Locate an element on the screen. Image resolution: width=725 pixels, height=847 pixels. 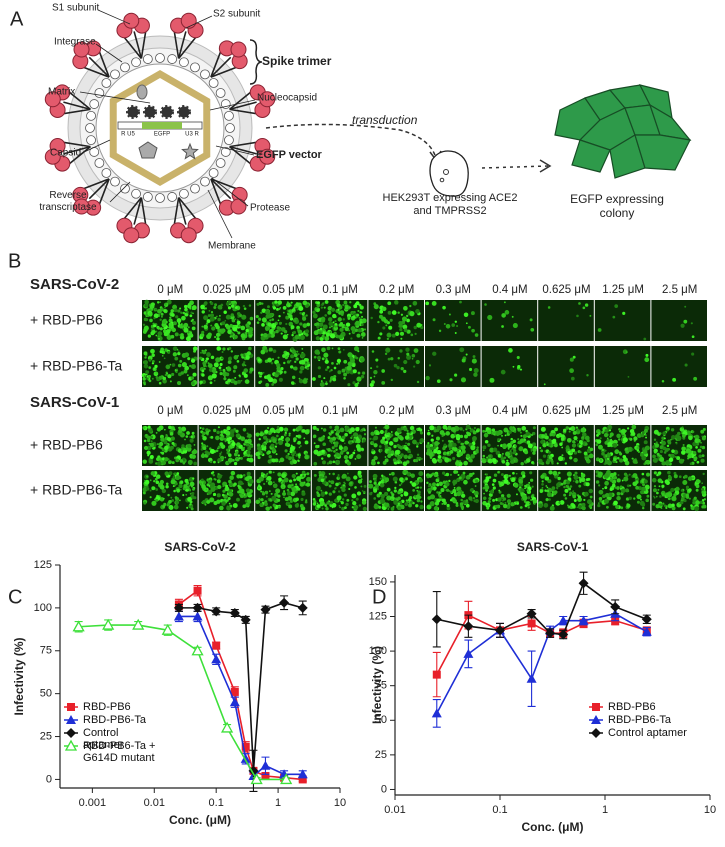
legend-entry: RBD-PB6 is located at coordinates (107, 707).